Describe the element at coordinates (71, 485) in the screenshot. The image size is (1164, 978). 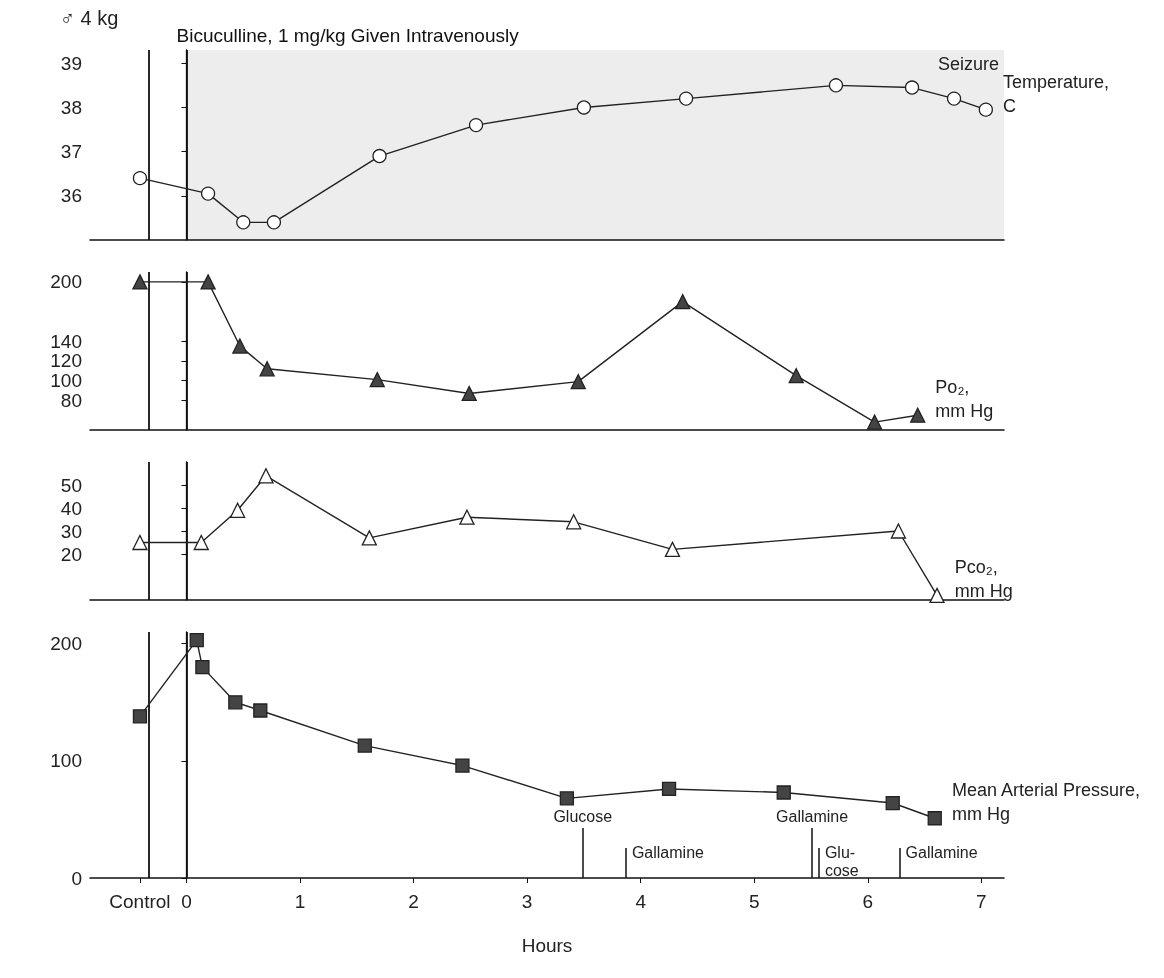
I see `y-tick-label: 50` at that location.